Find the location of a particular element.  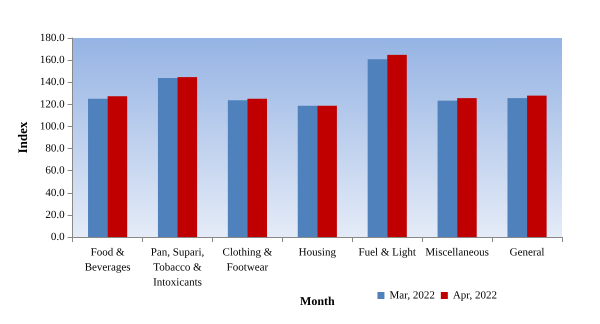

x-axis-title: Month is located at coordinates (317, 301).